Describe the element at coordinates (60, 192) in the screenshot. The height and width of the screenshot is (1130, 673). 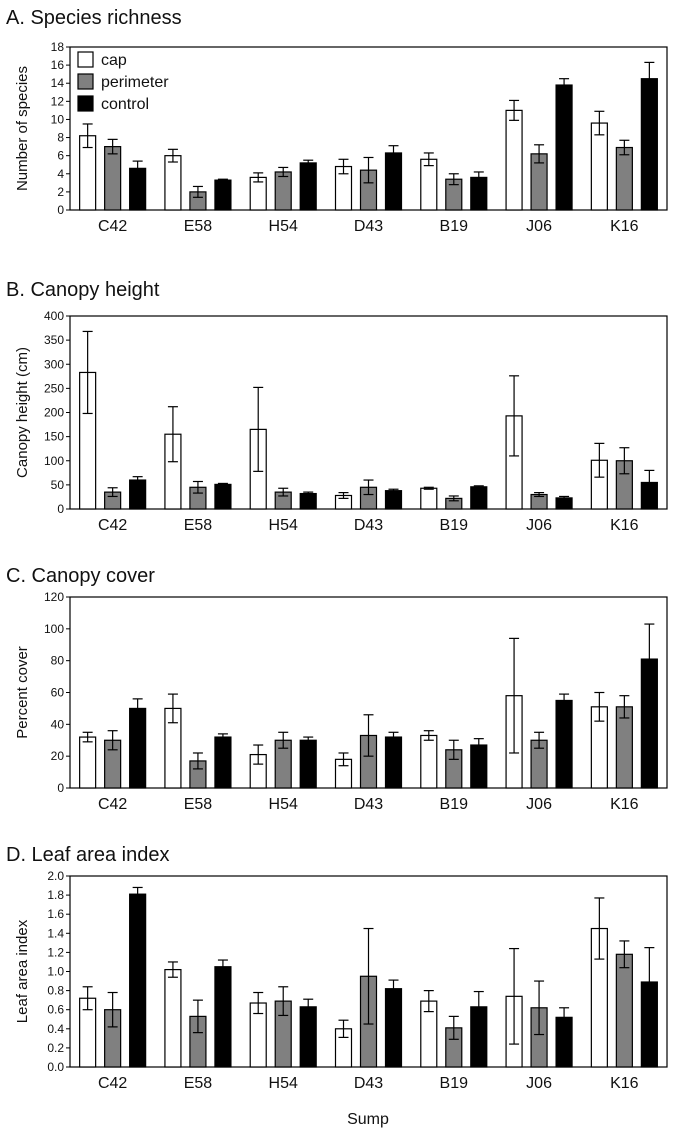
I see `y-tick-label: 2` at that location.